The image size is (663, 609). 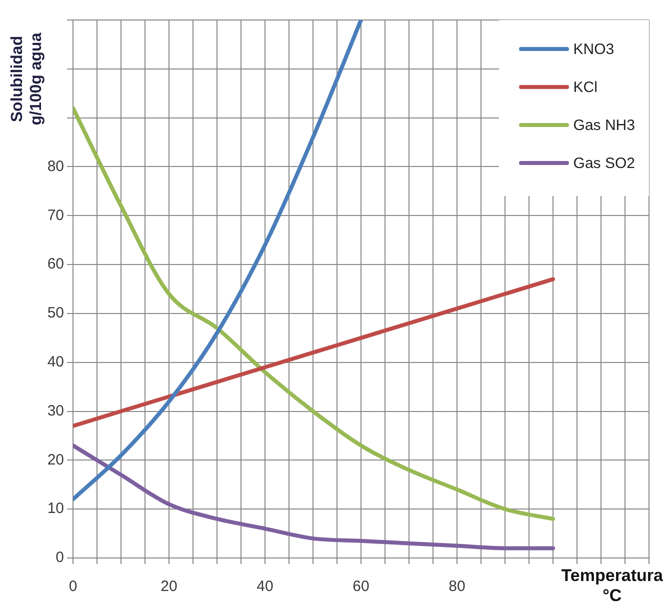 What do you see at coordinates (612, 586) in the screenshot?
I see `x-axis-title: Temperatura °C` at bounding box center [612, 586].